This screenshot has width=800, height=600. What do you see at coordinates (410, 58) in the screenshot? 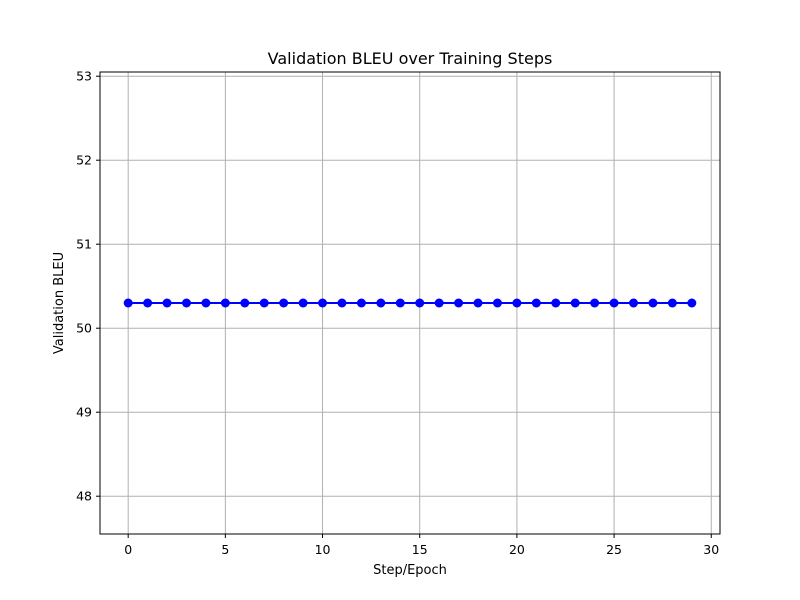
I see `chart-title: Validation BLEU over Training Steps` at bounding box center [410, 58].